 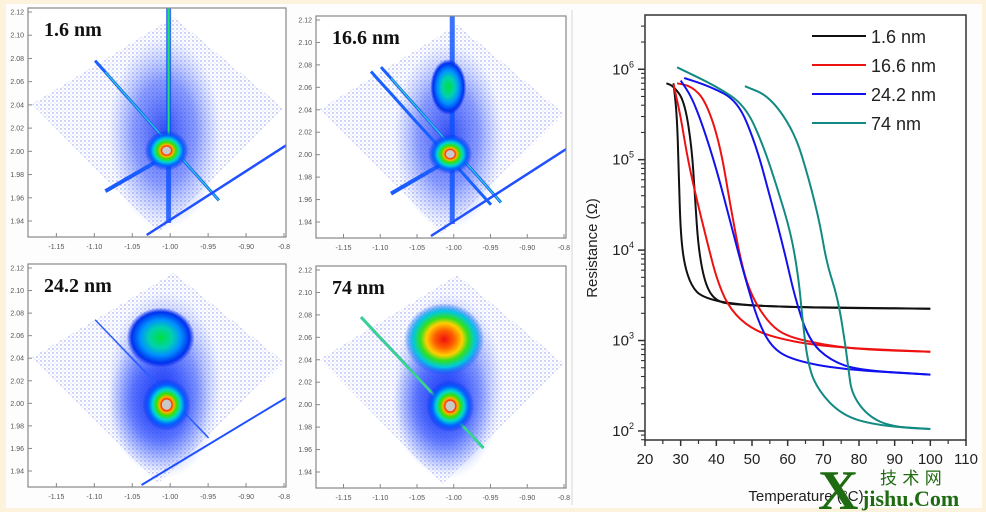 What do you see at coordinates (716, 459) in the screenshot?
I see `x-tick-label: 40` at bounding box center [716, 459].